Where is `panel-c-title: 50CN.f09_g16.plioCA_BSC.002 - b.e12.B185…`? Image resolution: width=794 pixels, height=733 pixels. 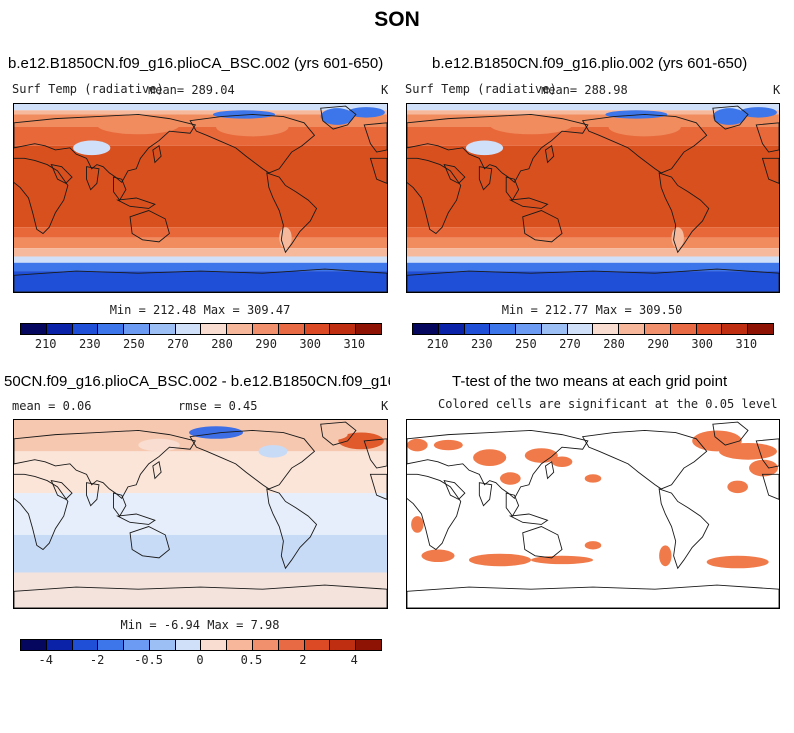
panel-c-title: 50CN.f09_g16.plioCA_BSC.002 - b.e12.B185… is located at coordinates (197, 381).